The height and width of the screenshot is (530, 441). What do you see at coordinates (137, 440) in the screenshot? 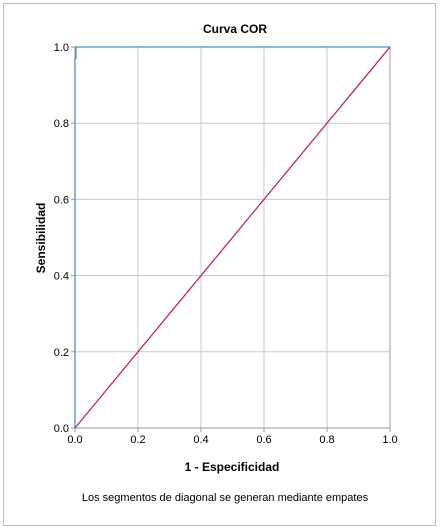
I see `x-tick-label: 0.2` at bounding box center [137, 440].